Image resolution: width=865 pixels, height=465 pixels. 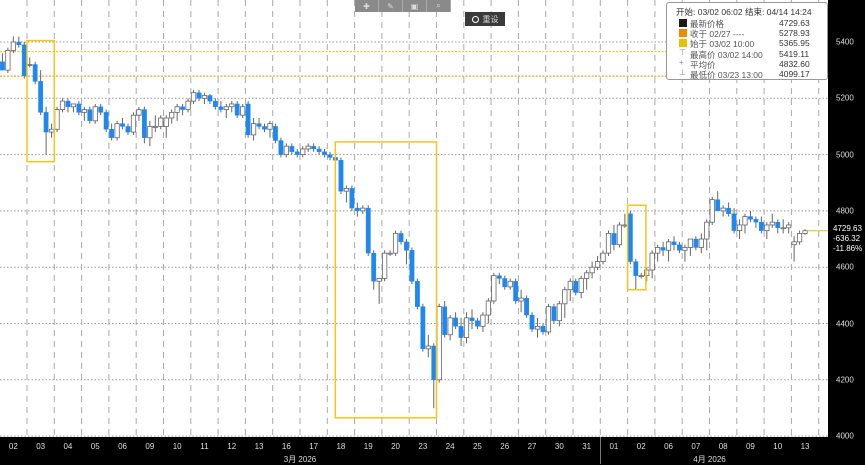 What do you see at coordinates (300, 459) in the screenshot?
I see `month-label: 3月 2026` at bounding box center [300, 459].